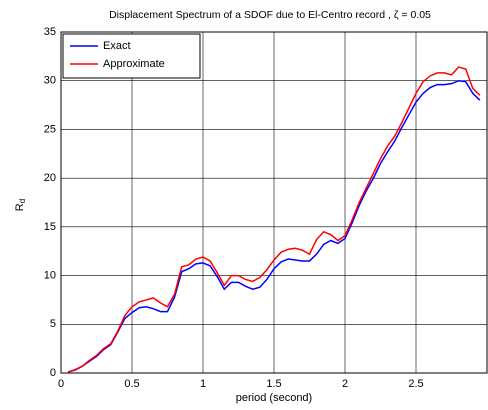  Describe the element at coordinates (274, 398) in the screenshot. I see `x-axis-label: period (second)` at that location.